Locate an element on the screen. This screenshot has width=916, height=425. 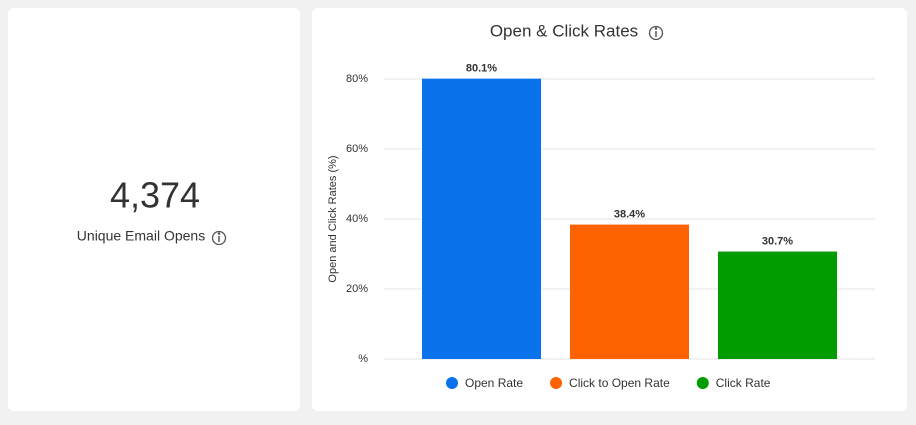
y-axis-label: Open and Click Rates (%) is located at coordinates (333, 218).